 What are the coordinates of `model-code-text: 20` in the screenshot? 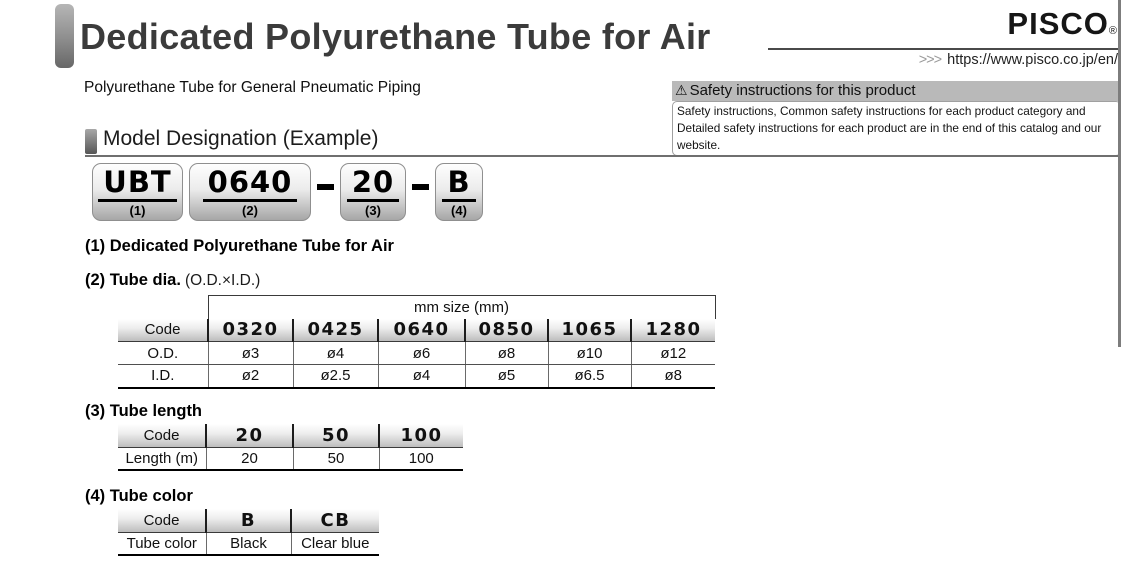 It's located at (373, 184).